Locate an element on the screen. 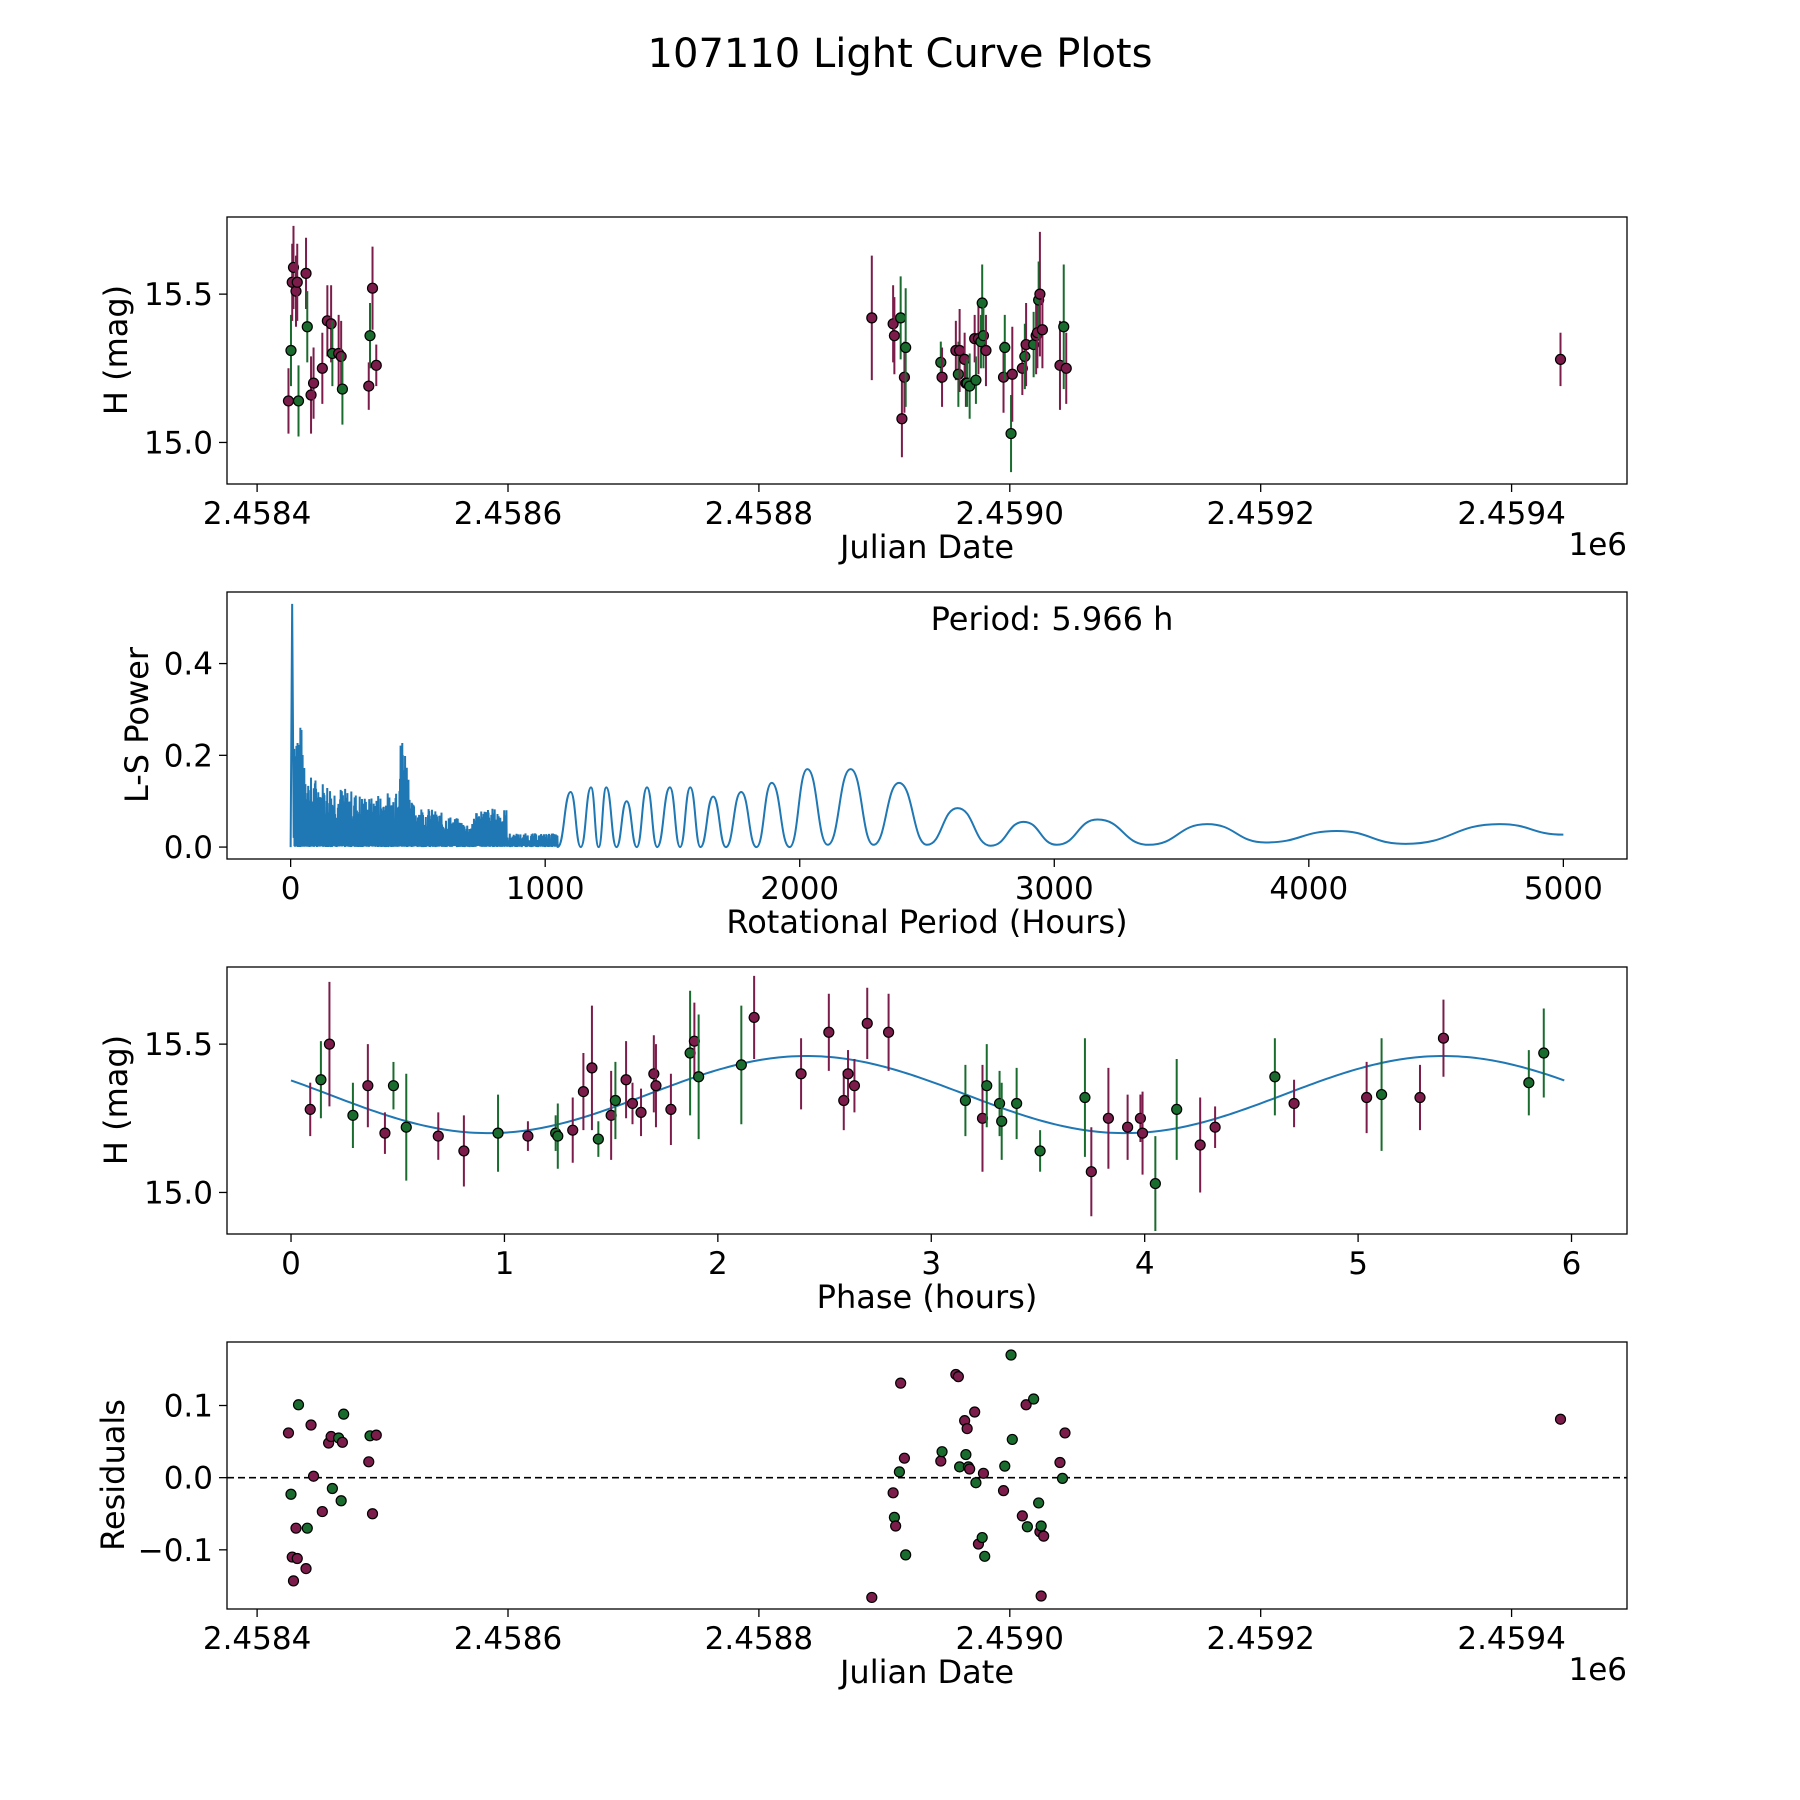 Image resolution: width=1800 pixels, height=1800 pixels. periodogram-xtick-label: 5000 is located at coordinates (1563, 889).